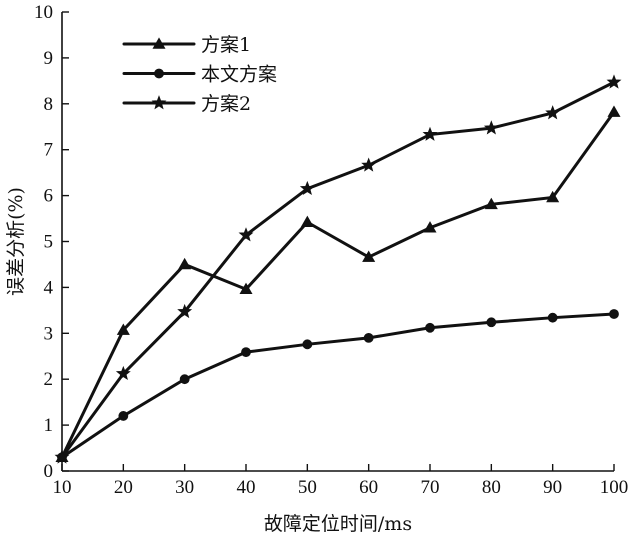  What do you see at coordinates (226, 104) in the screenshot?
I see `legend-label: 方案2` at bounding box center [226, 104].